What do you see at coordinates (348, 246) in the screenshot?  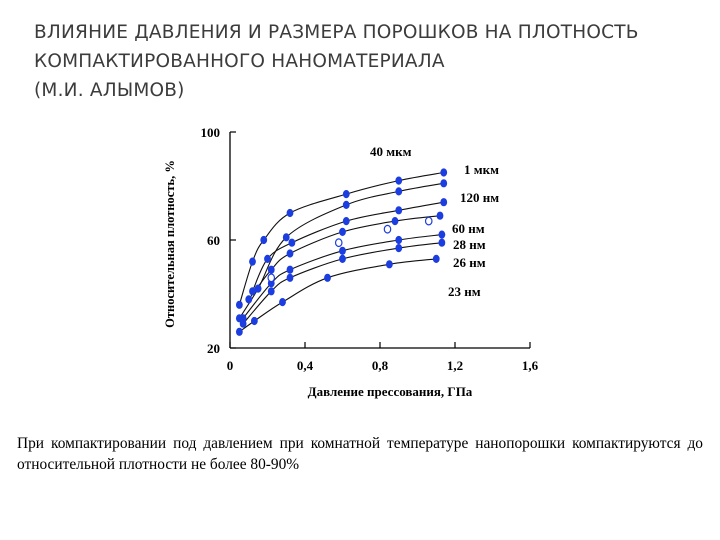 I see `series-curve` at bounding box center [348, 246].